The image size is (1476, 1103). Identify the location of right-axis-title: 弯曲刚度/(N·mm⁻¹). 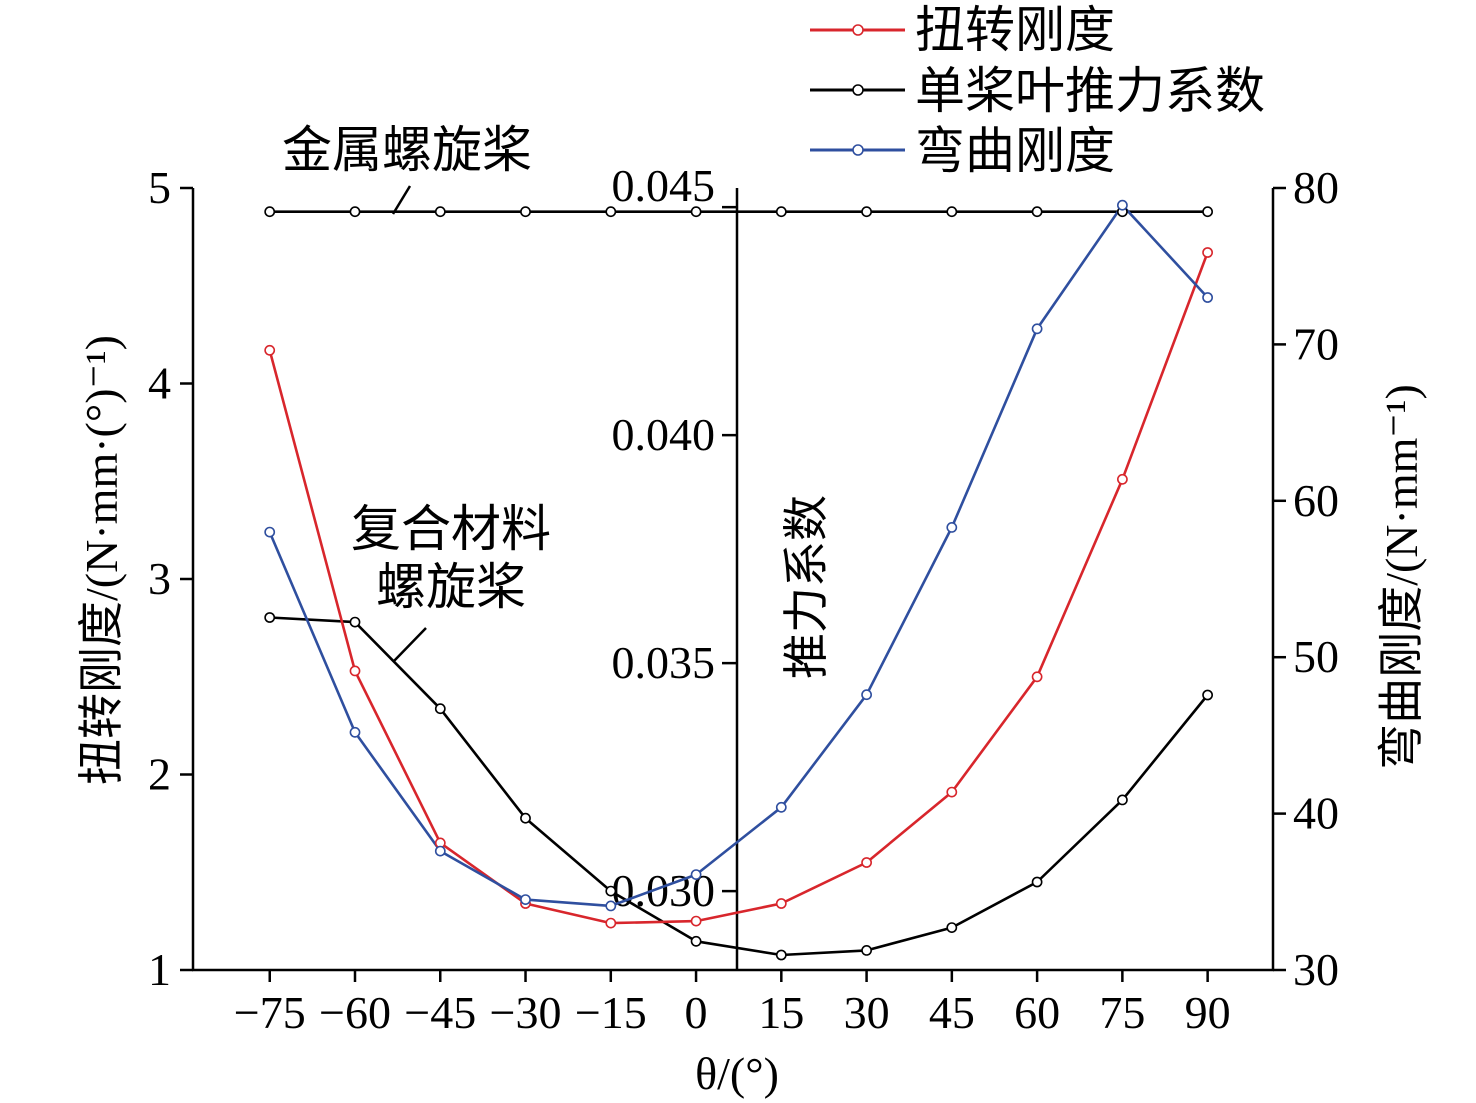
(1401, 577).